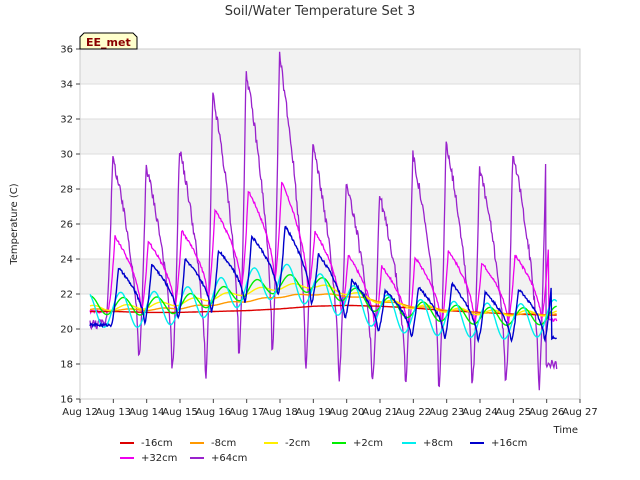  What do you see at coordinates (320, 11) in the screenshot?
I see `chart-title: Soil/Water Temperature Set 3` at bounding box center [320, 11].